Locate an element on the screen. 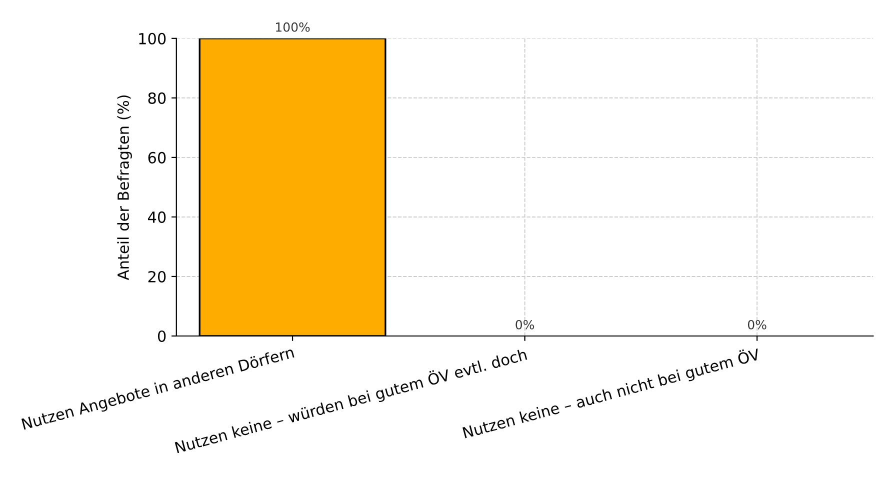 The height and width of the screenshot is (480, 882). y-tick-label: 40 is located at coordinates (157, 217).